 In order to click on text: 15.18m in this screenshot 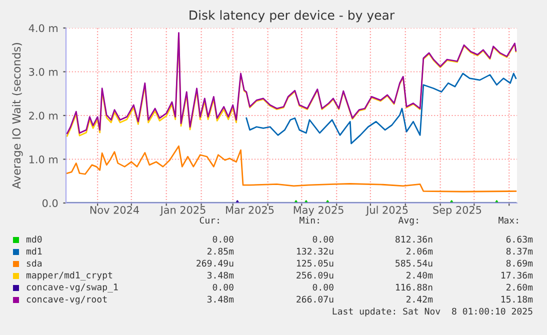, I will do `click(517, 299)`.